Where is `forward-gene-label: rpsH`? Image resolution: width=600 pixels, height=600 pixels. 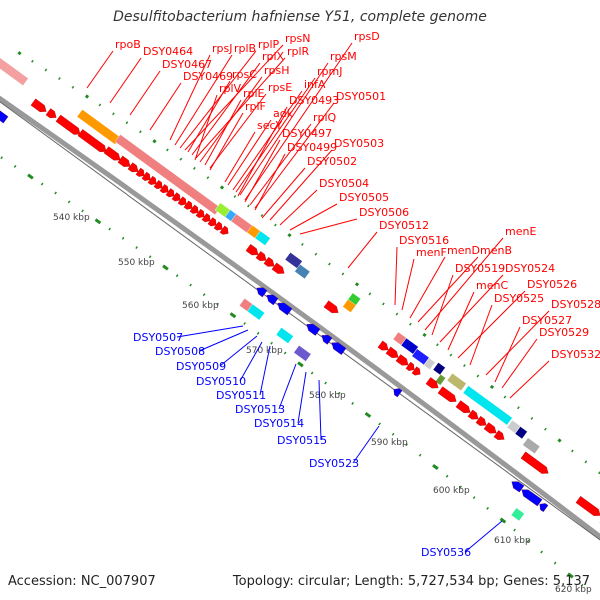
forward-gene-label: rpsH is located at coordinates (277, 70).